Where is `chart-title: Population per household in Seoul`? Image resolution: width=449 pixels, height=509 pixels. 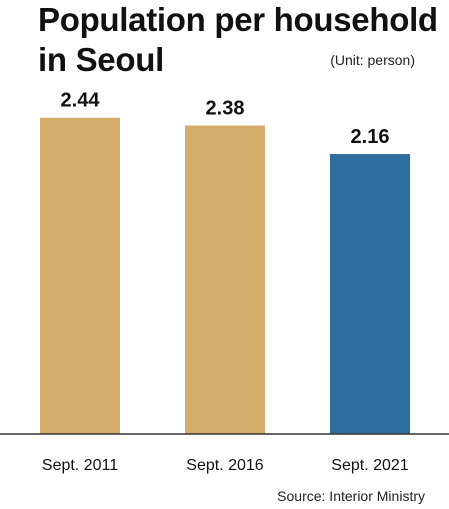 chart-title: Population per household in Seoul is located at coordinates (238, 40).